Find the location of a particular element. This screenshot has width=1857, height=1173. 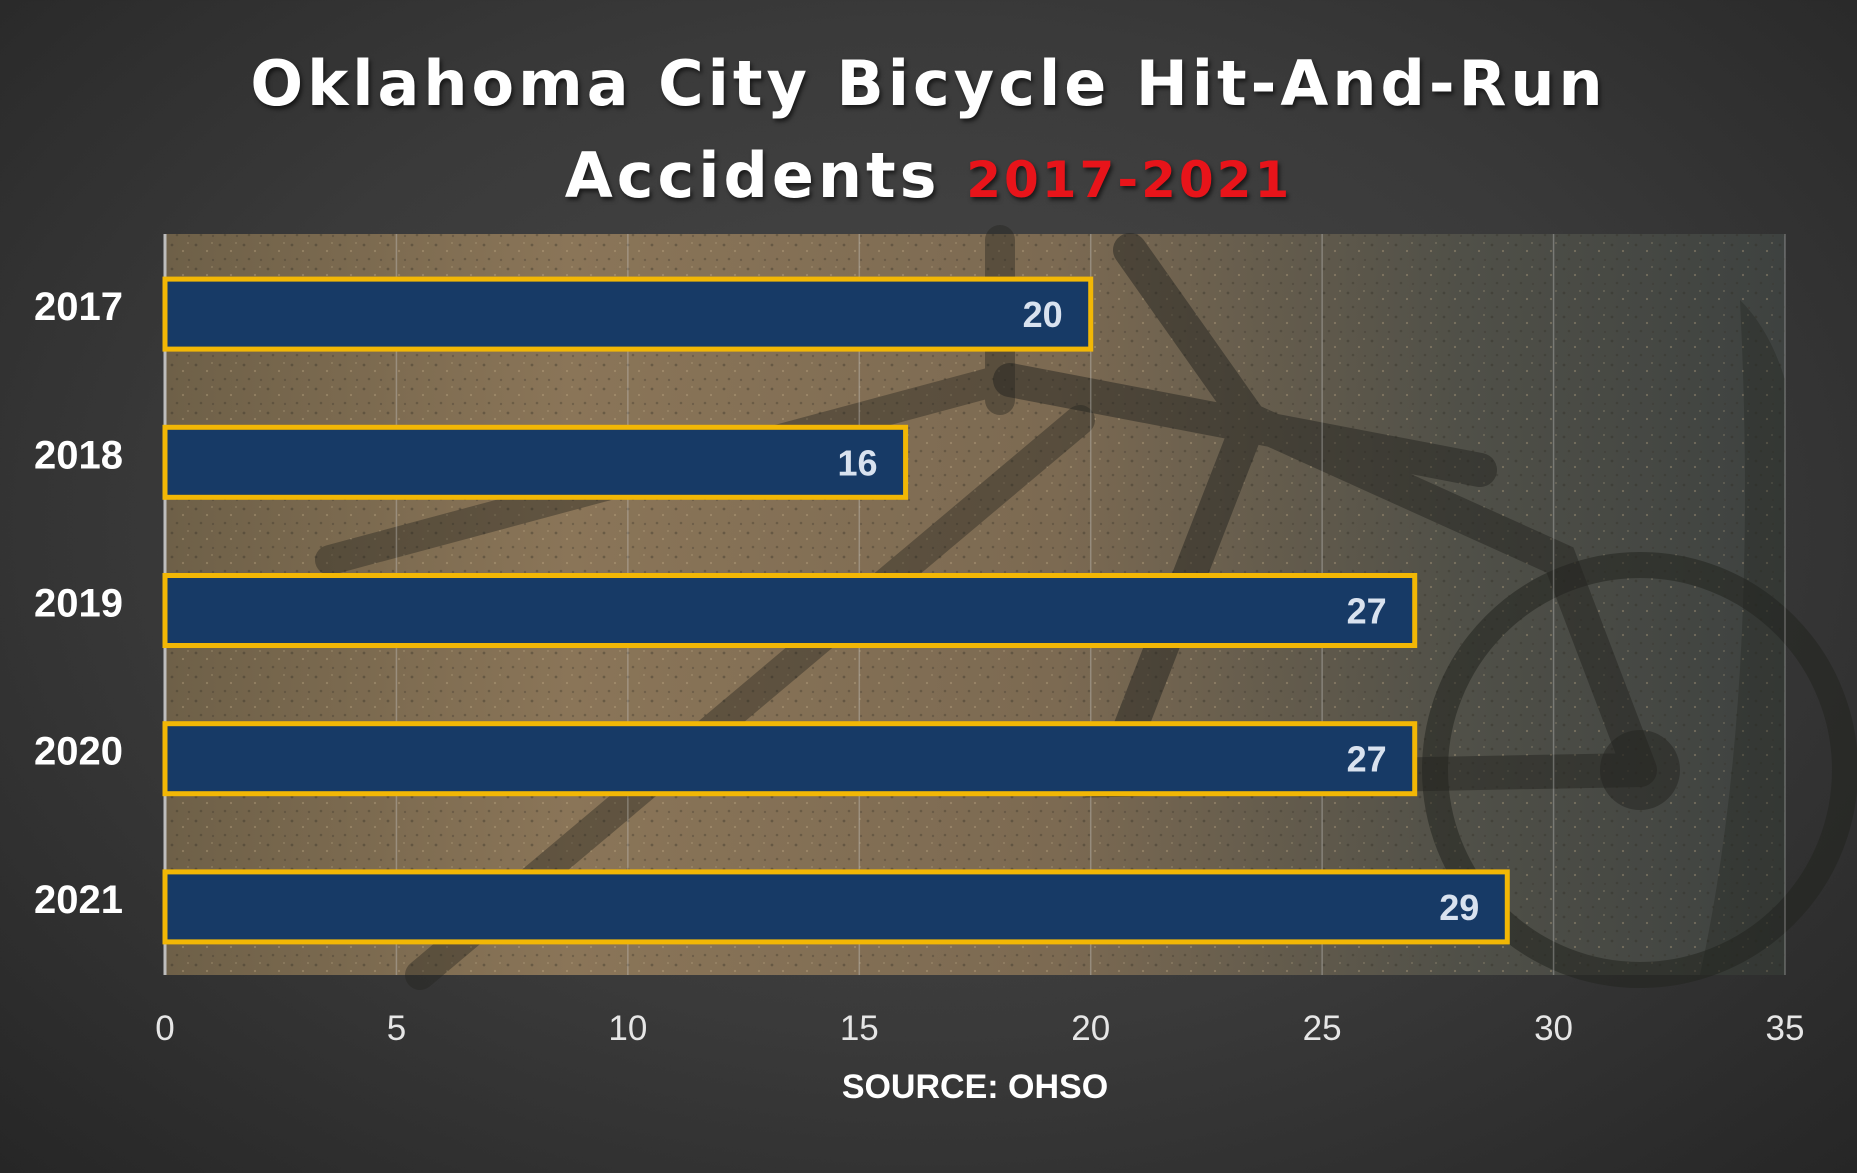

bar-value-label: 16 is located at coordinates (858, 462).